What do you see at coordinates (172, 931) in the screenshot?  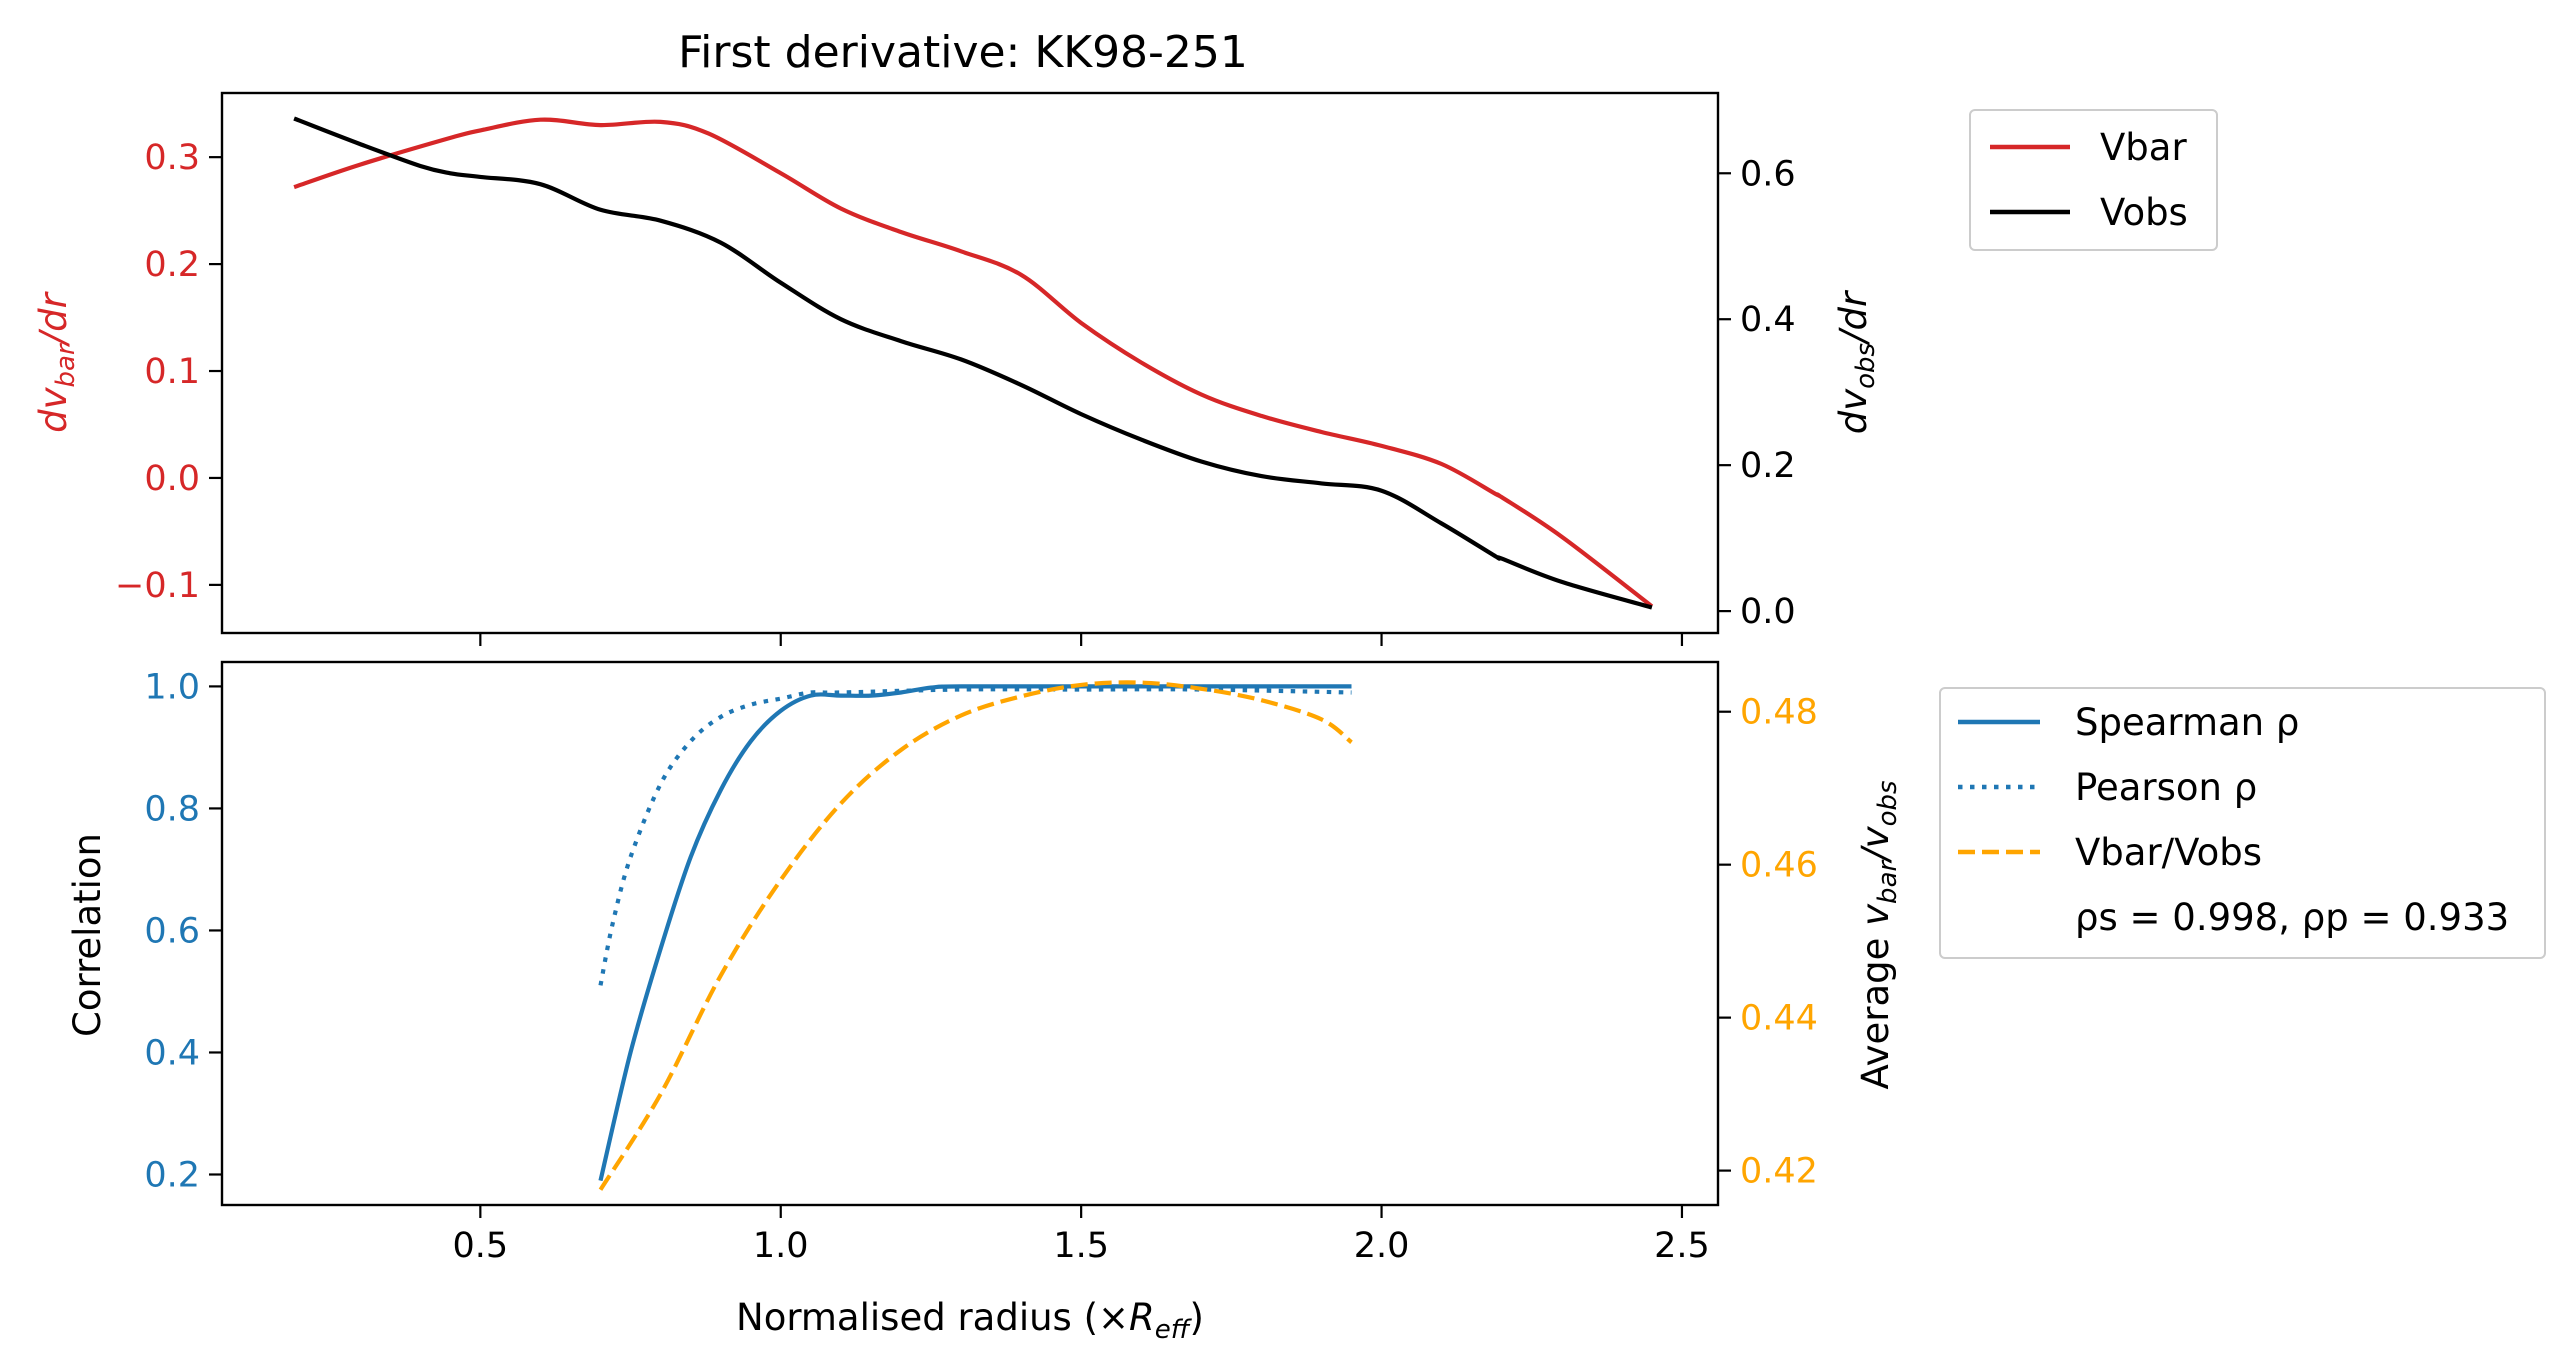 I see `bottom-left-y-tick-label: 0.6` at bounding box center [172, 931].